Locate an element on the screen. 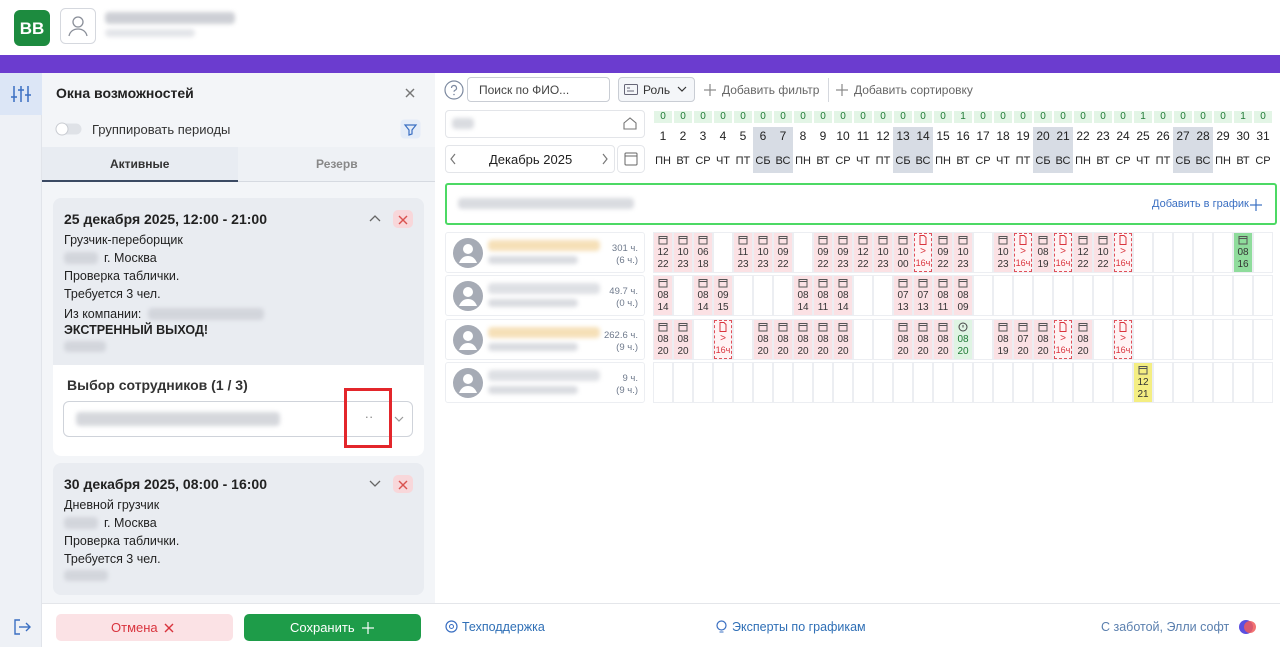 Image resolution: width=1280 pixels, height=647 pixels. panel-close is located at coordinates (410, 93).